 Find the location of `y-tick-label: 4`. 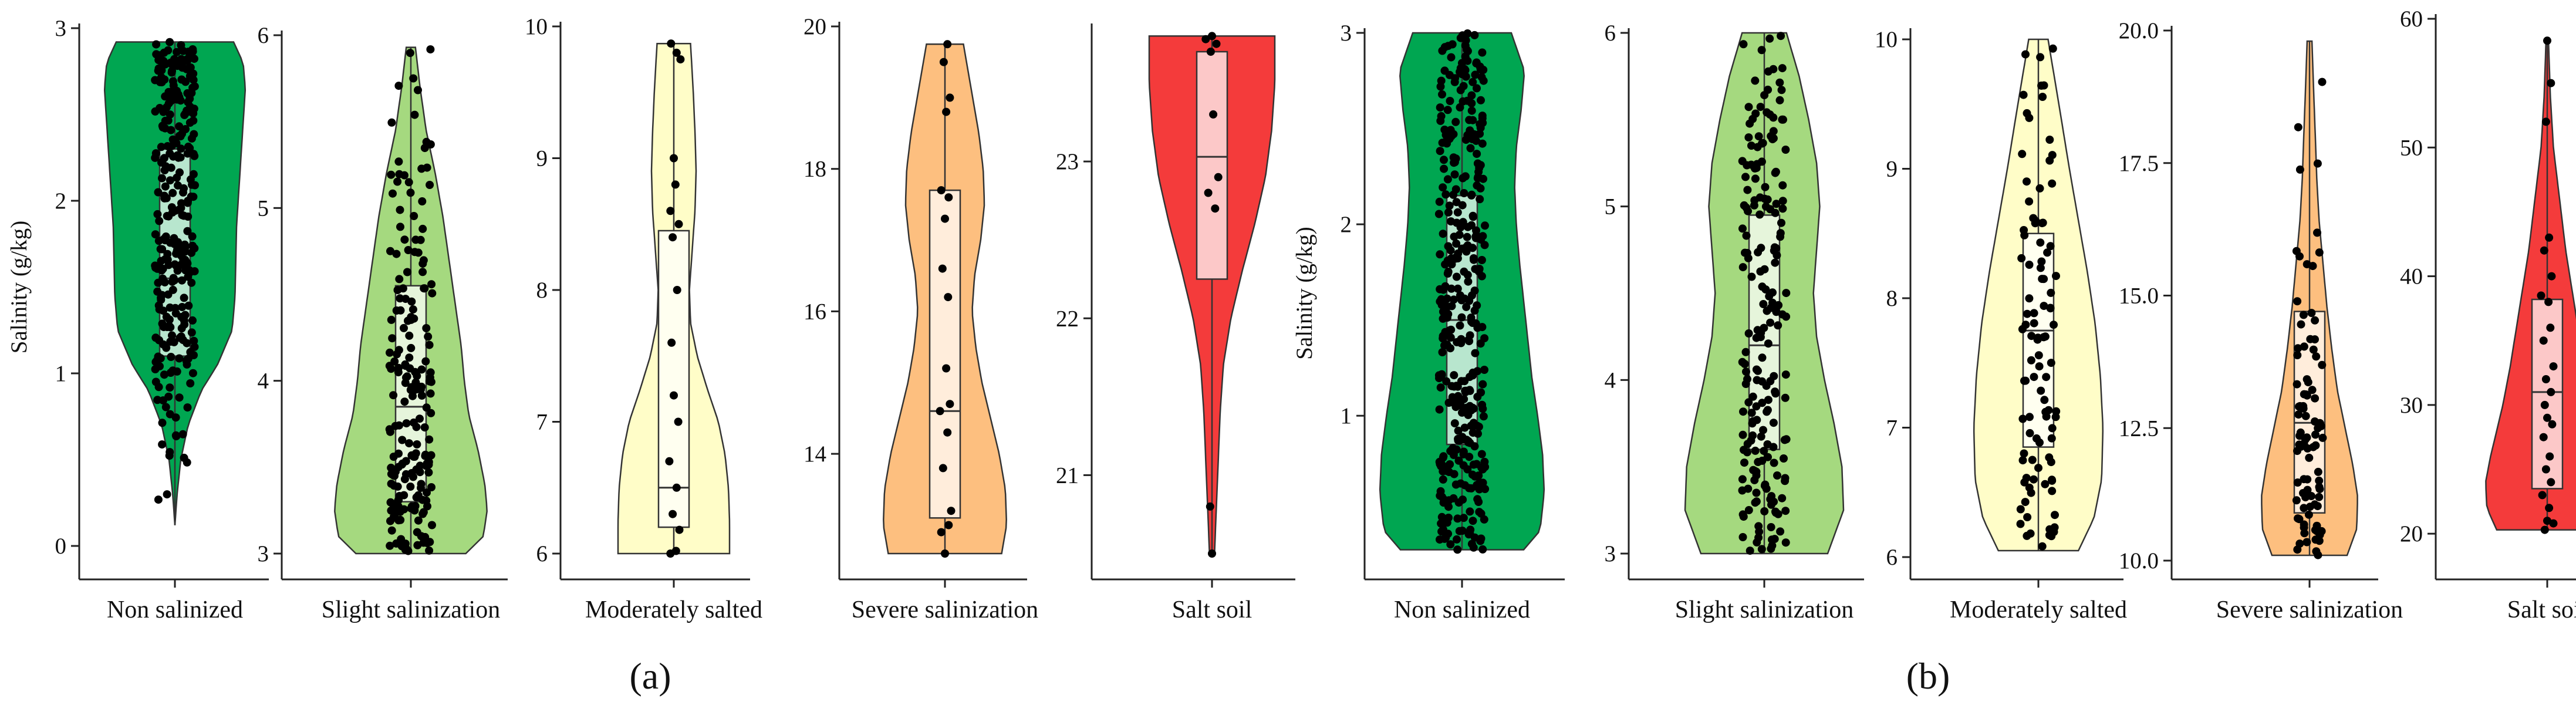

y-tick-label: 4 is located at coordinates (263, 381).